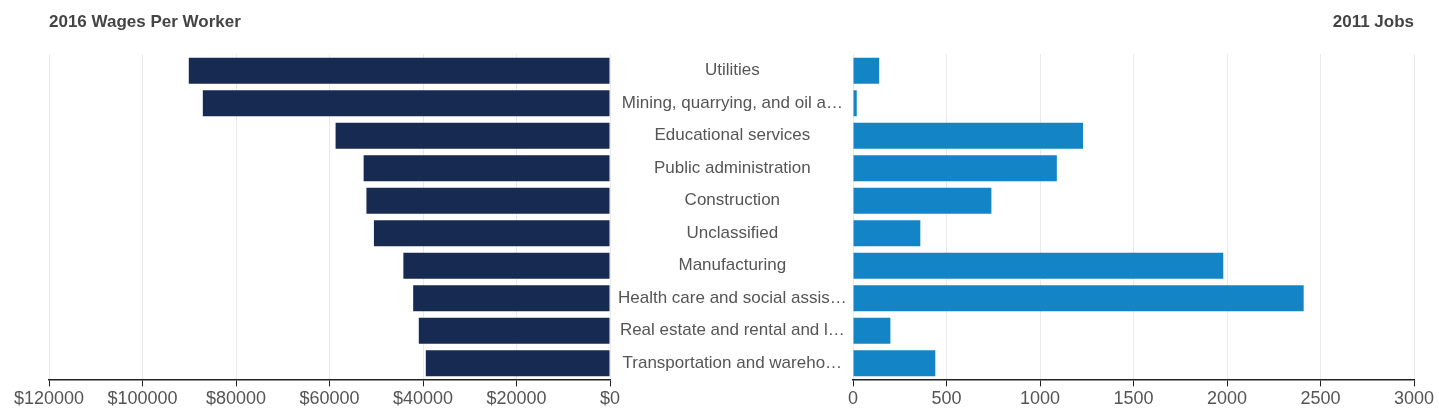 This screenshot has height=414, width=1439. Describe the element at coordinates (329, 398) in the screenshot. I see `x-tick-label: $60000` at that location.